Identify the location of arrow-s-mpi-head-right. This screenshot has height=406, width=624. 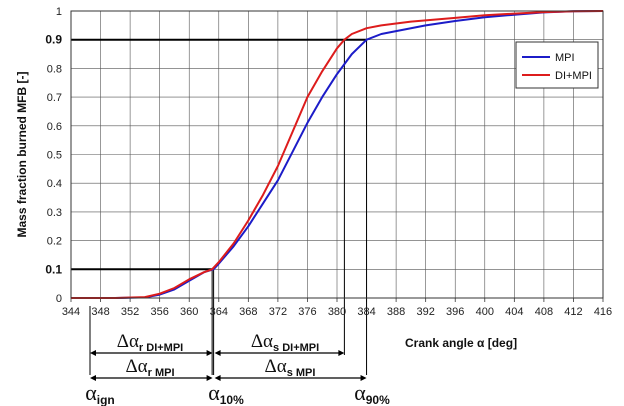
(363, 378).